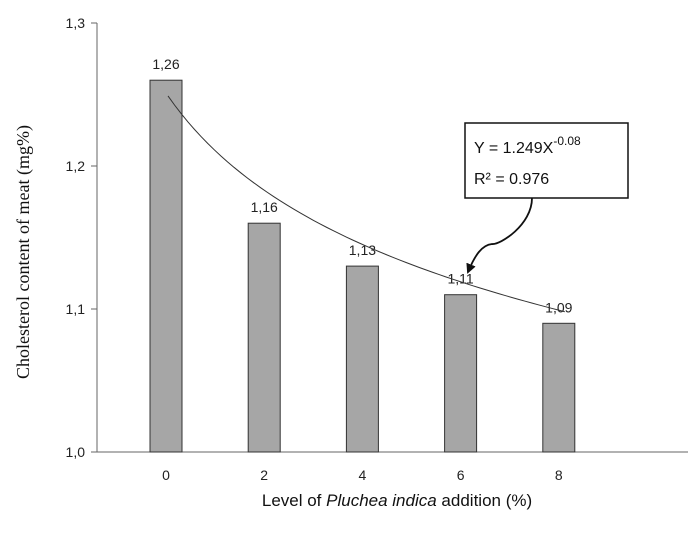 The width and height of the screenshot is (688, 534). I want to click on equation-callout: Y = 1.249X-0.08 R² = 0.976, so click(546, 198).